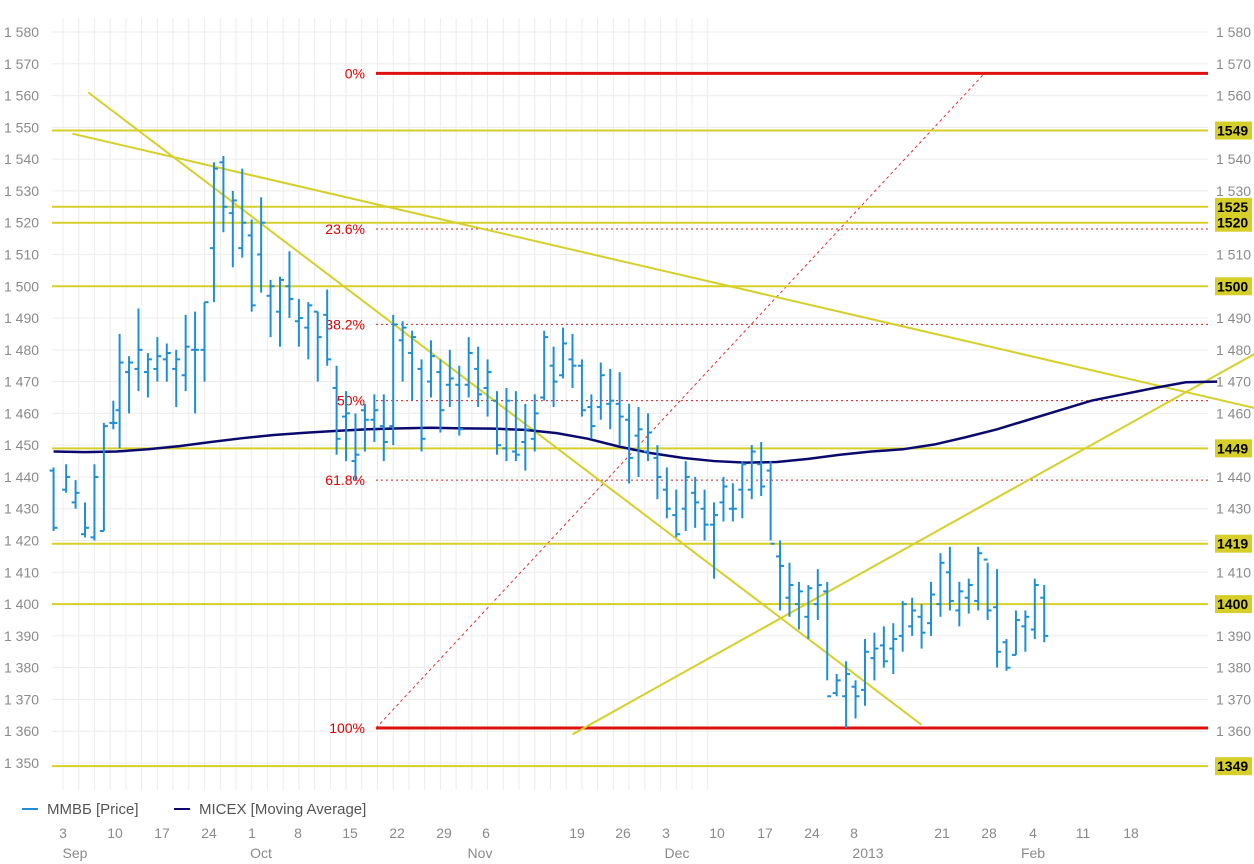 The image size is (1254, 864). Describe the element at coordinates (351, 401) in the screenshot. I see `fib-label: 50%` at that location.